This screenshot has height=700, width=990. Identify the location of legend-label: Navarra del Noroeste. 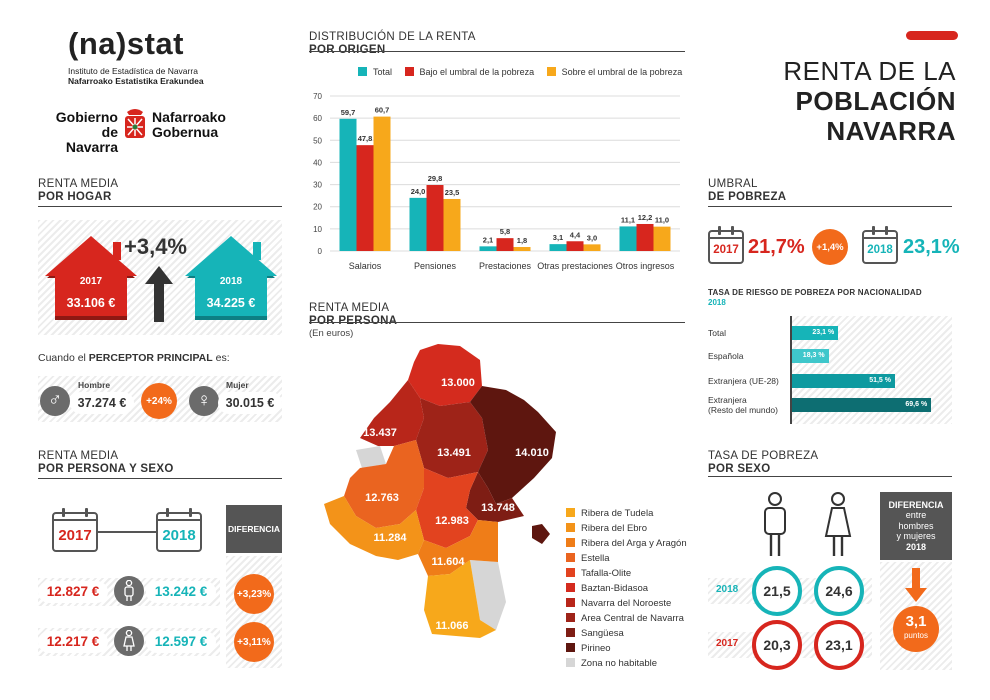
(626, 603).